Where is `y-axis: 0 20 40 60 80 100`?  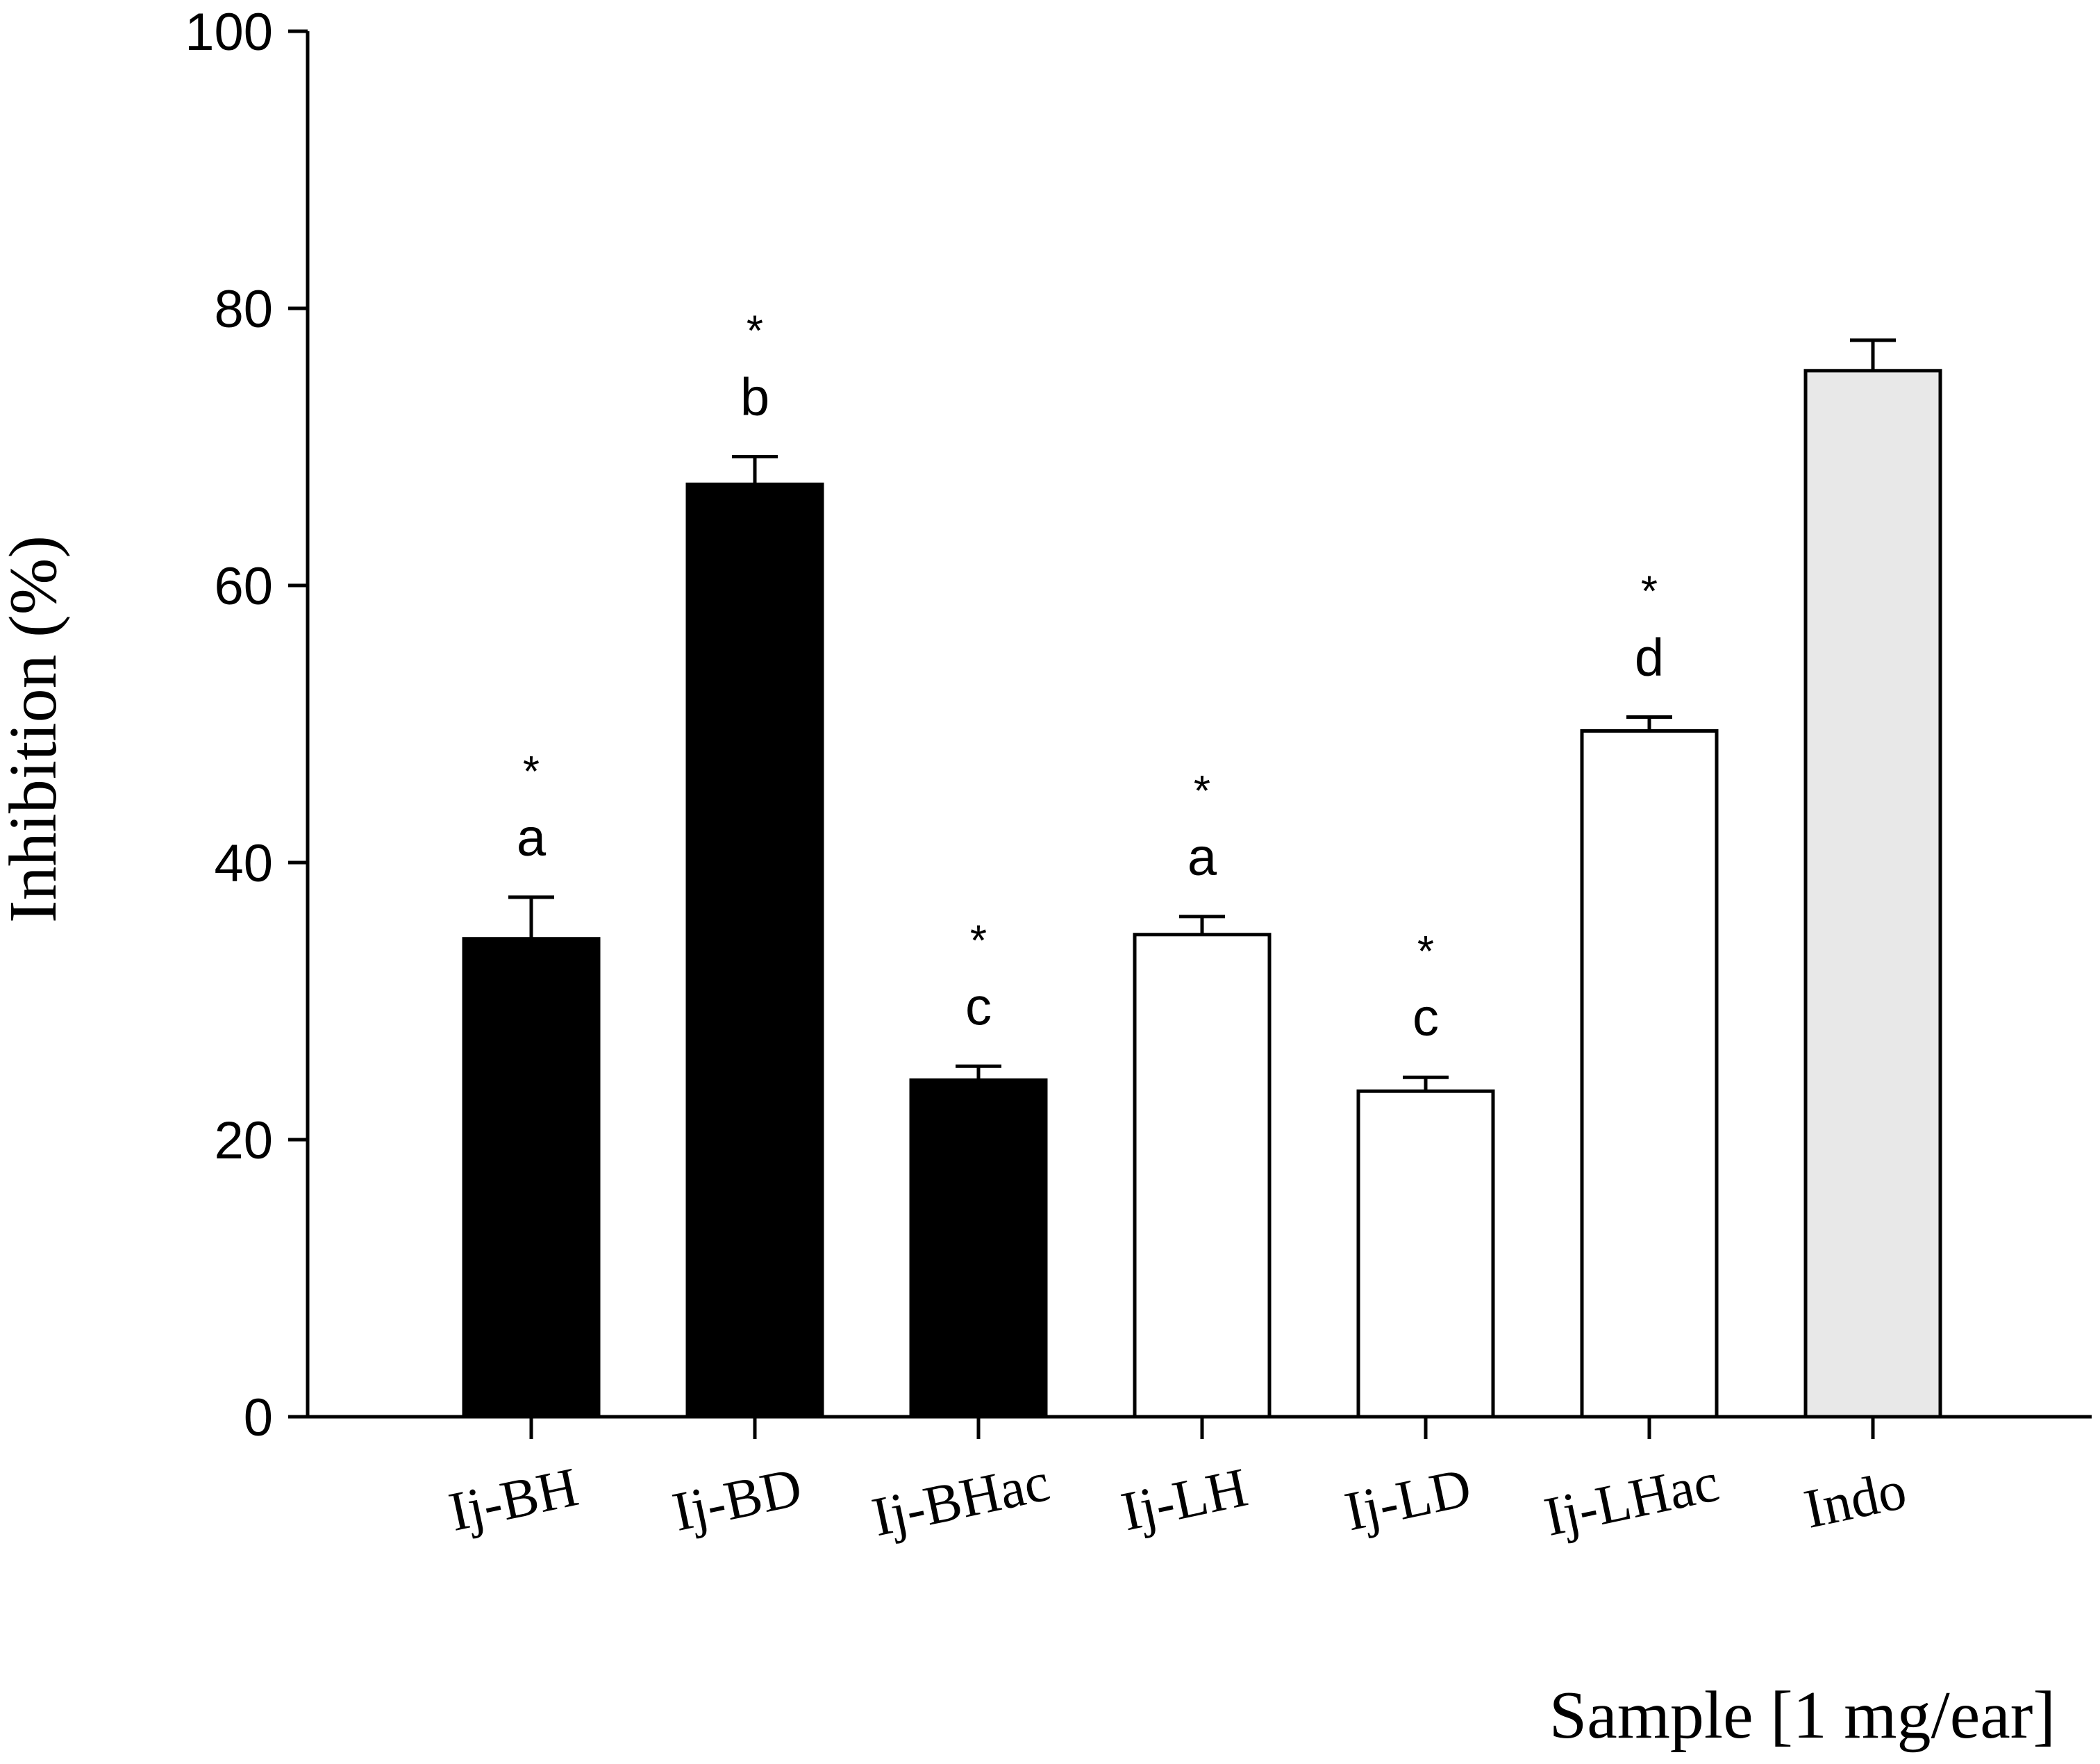 y-axis: 0 20 40 60 80 100 is located at coordinates (247, 725).